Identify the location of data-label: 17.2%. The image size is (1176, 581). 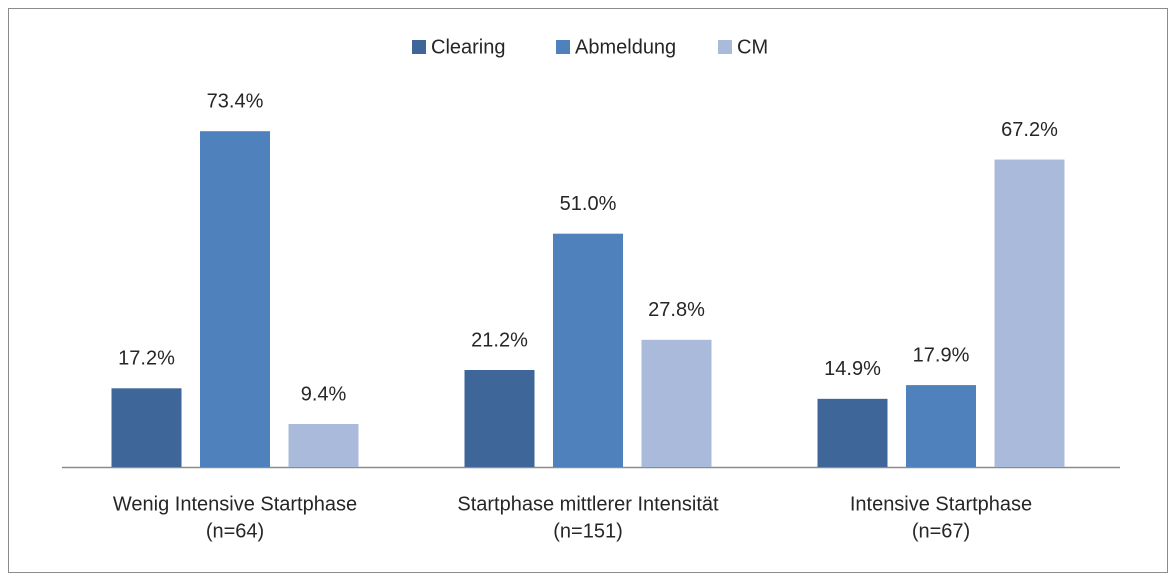
(146, 359).